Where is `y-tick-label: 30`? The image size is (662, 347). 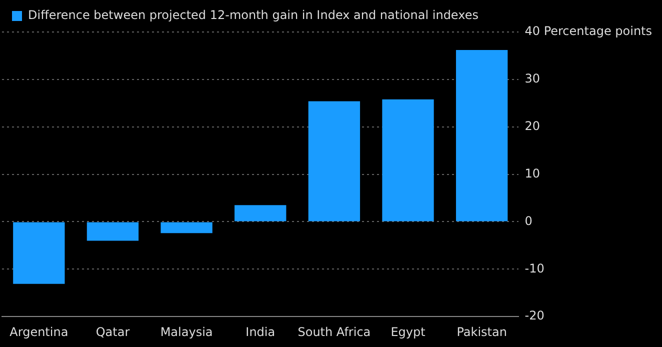
y-tick-label: 30 is located at coordinates (532, 79).